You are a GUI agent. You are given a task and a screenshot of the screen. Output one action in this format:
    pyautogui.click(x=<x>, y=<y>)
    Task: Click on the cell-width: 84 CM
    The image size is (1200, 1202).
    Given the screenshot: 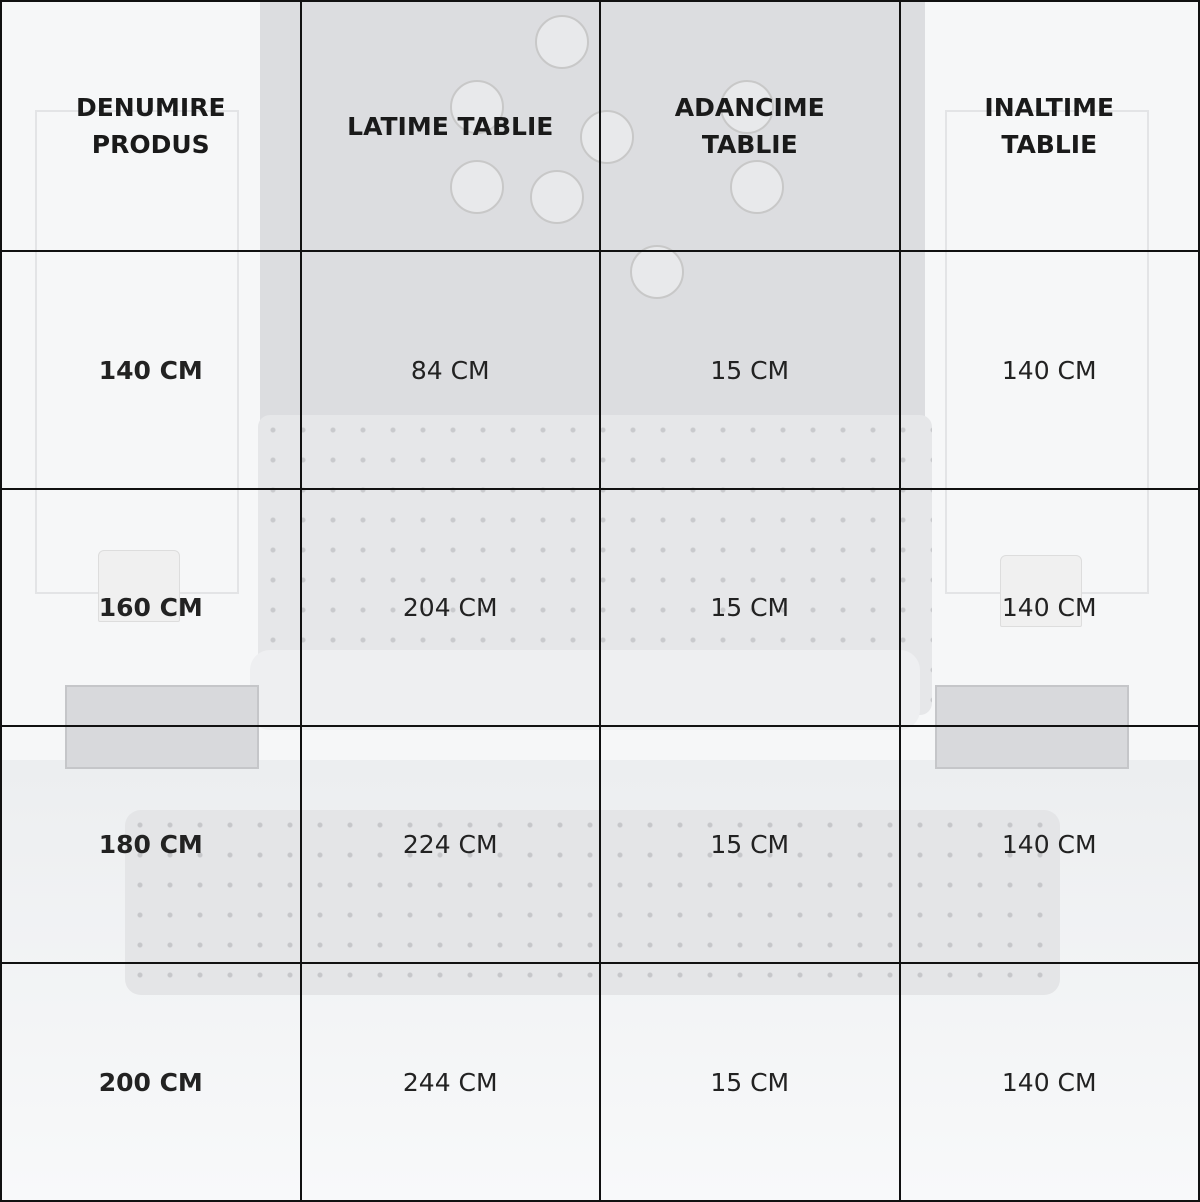 What is the action you would take?
    pyautogui.click(x=450, y=370)
    